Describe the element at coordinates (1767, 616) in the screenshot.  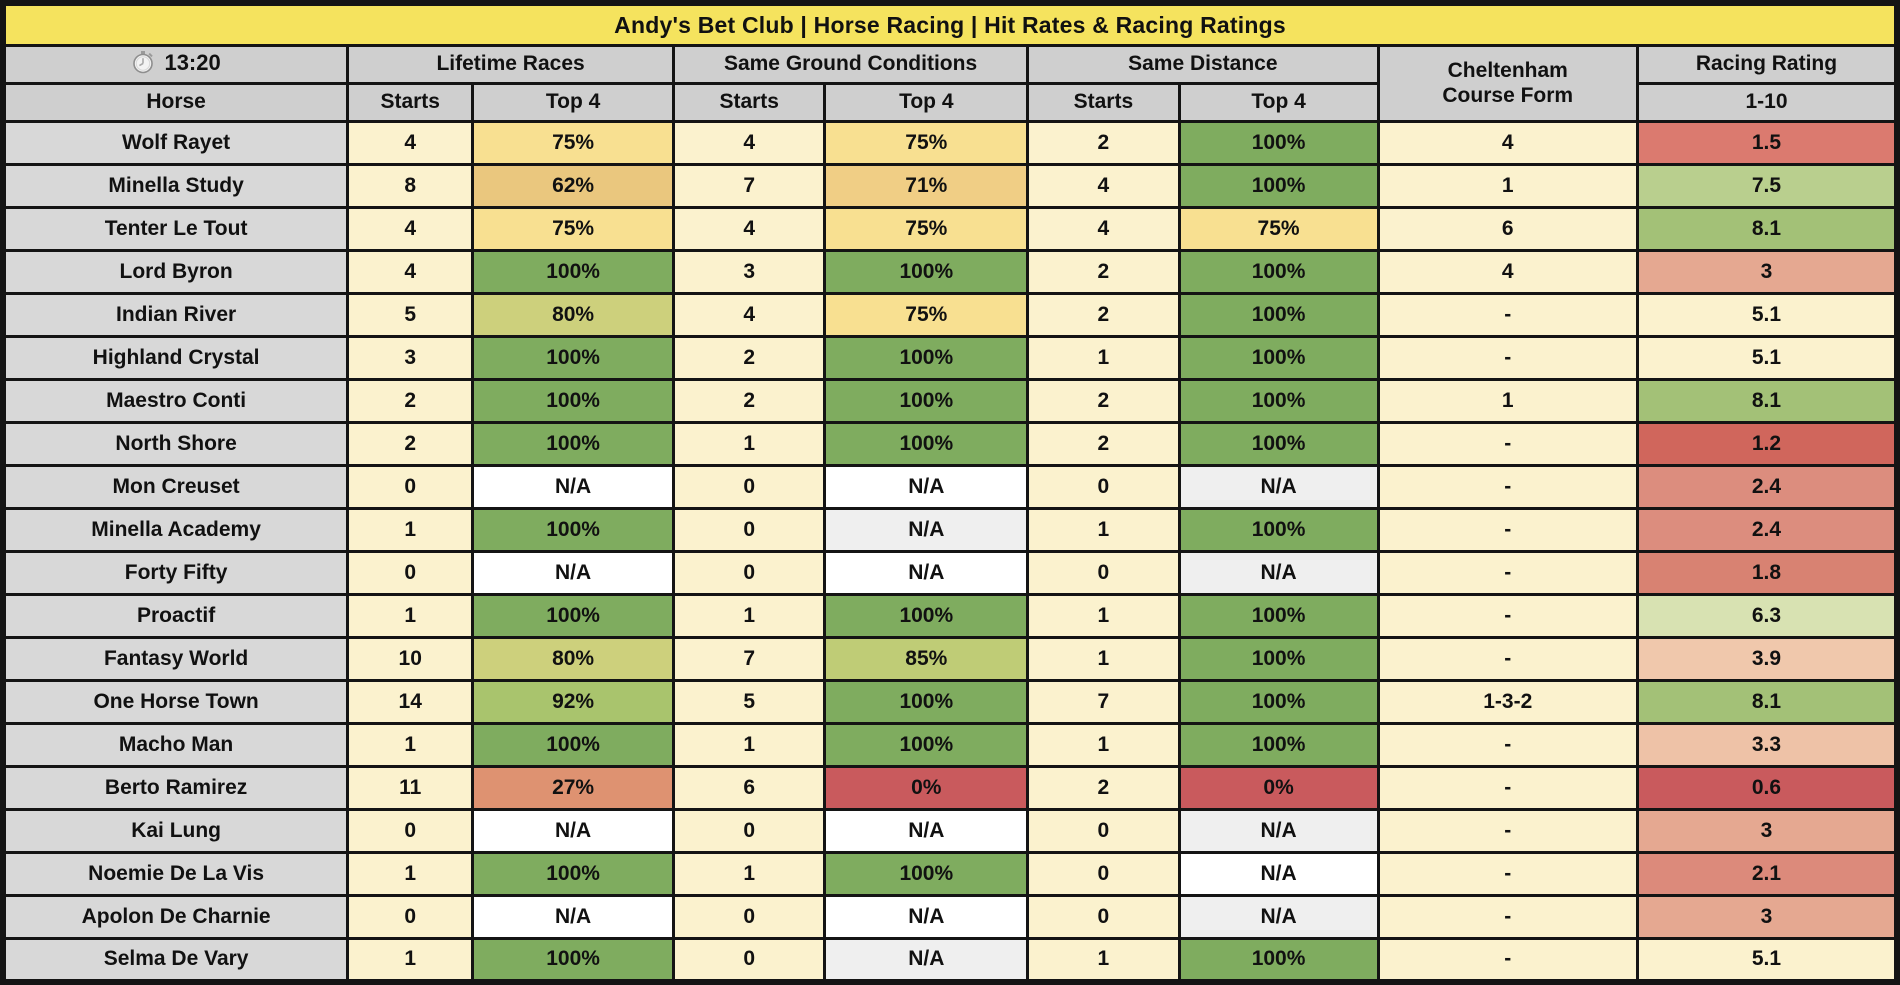
I see `racing-rating-cell: 6.3` at that location.